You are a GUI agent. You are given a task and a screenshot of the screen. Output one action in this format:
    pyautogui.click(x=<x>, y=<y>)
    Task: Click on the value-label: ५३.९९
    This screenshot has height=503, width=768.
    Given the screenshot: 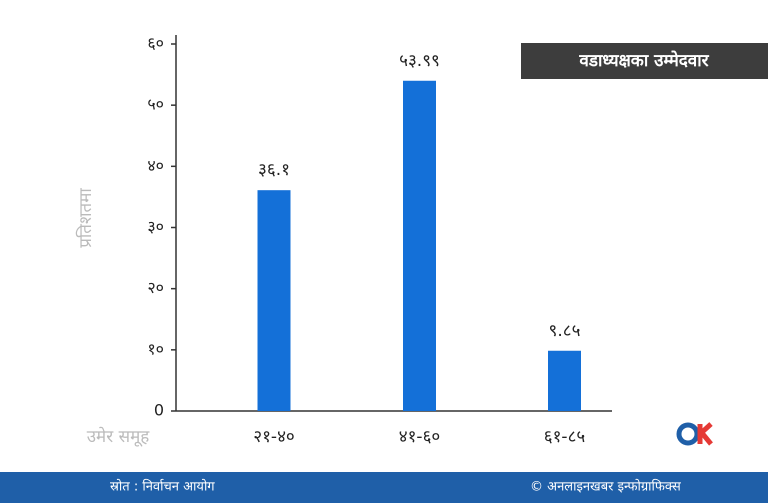 What is the action you would take?
    pyautogui.click(x=419, y=61)
    